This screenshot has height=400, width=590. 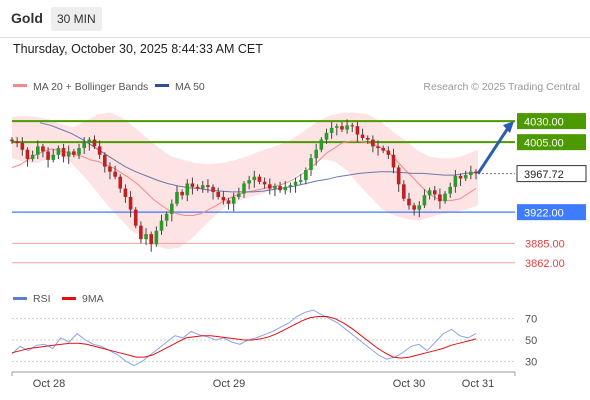 I want to click on forecast-arrow-shaft, so click(x=493, y=151).